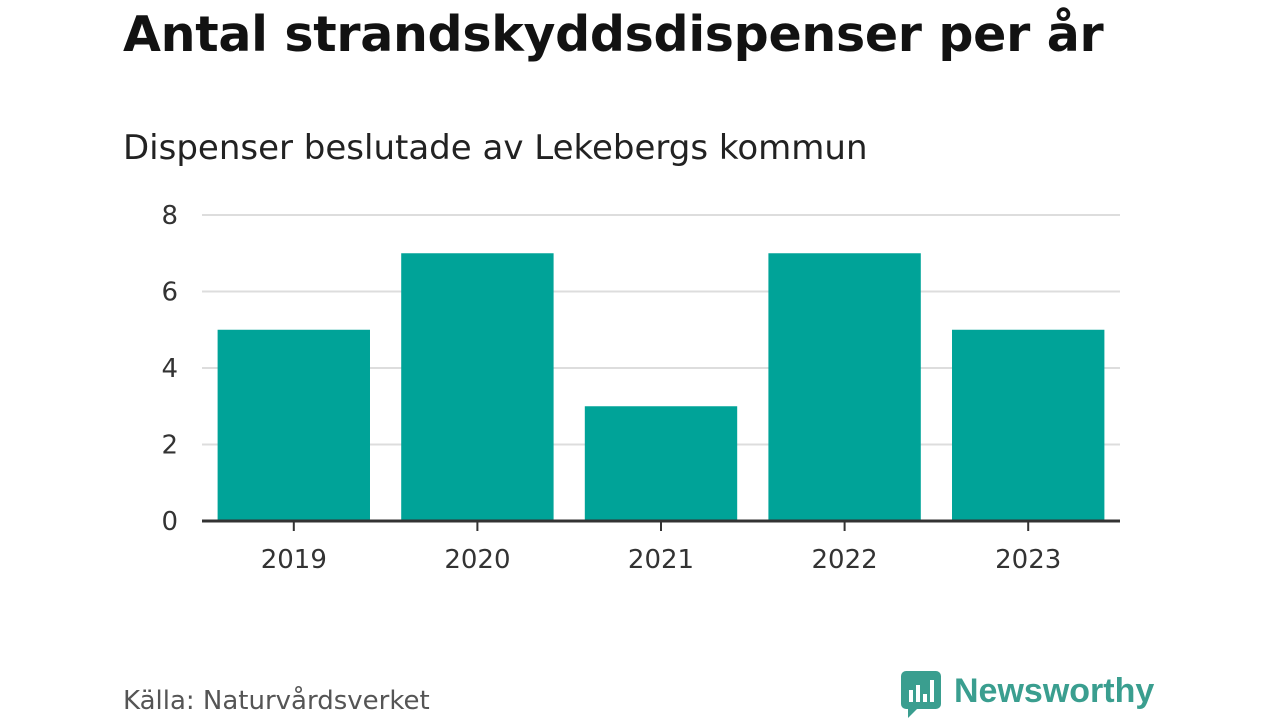  What do you see at coordinates (276, 701) in the screenshot?
I see `source-note: Källa: Naturvårdsverket` at bounding box center [276, 701].